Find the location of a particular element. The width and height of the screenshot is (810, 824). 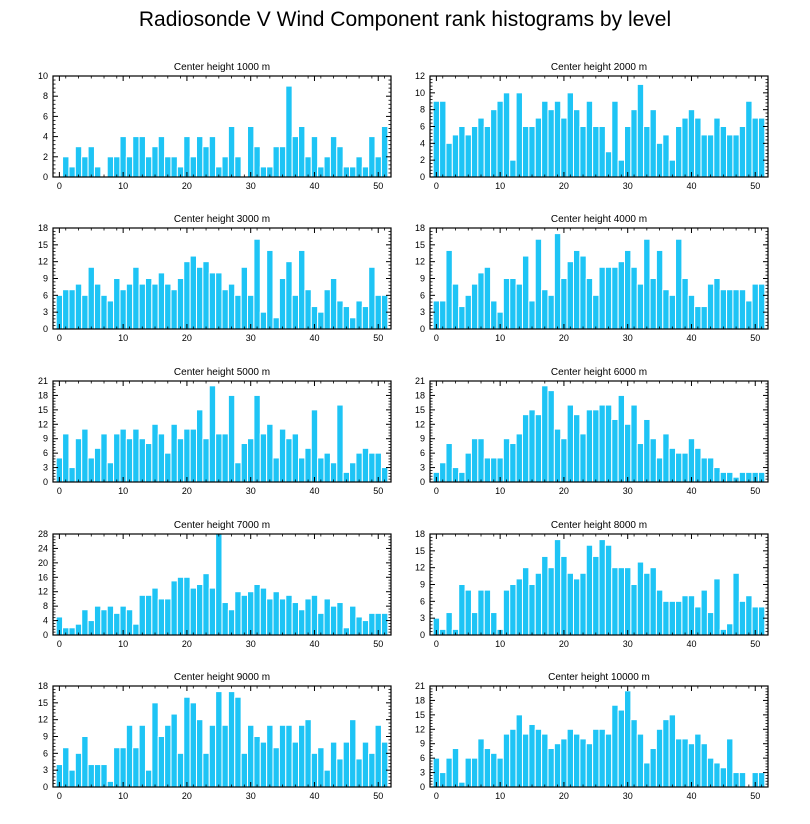

y-tick-label: 12 is located at coordinates (43, 720).